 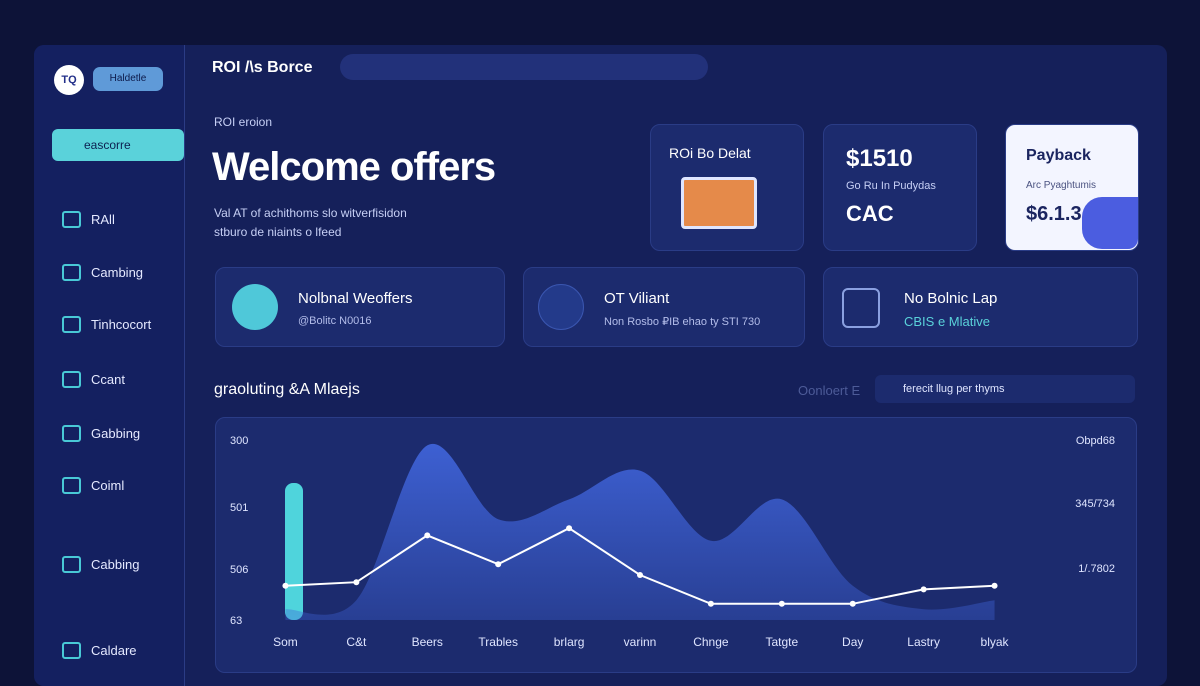 What do you see at coordinates (524, 67) in the screenshot?
I see `top-search` at bounding box center [524, 67].